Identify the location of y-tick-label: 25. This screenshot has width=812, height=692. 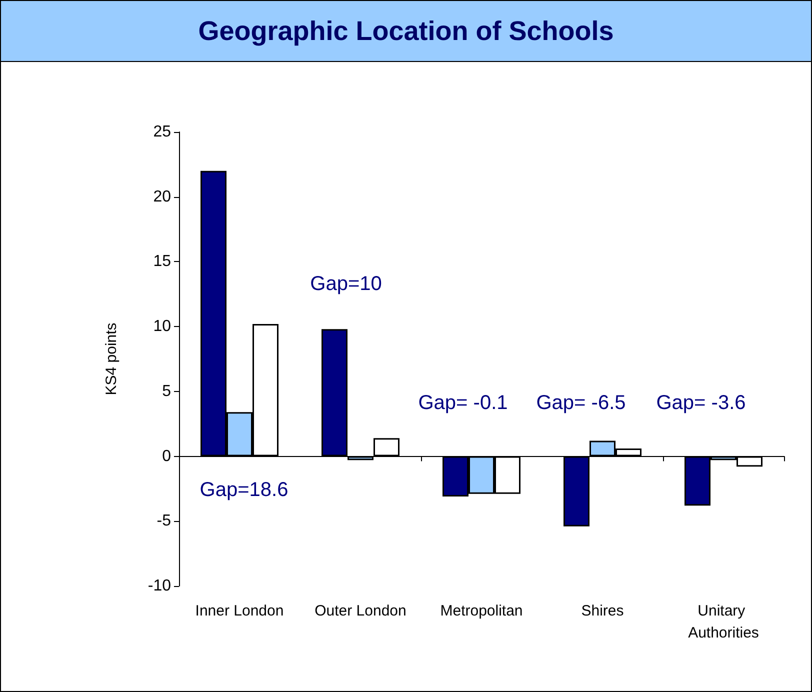
(162, 132).